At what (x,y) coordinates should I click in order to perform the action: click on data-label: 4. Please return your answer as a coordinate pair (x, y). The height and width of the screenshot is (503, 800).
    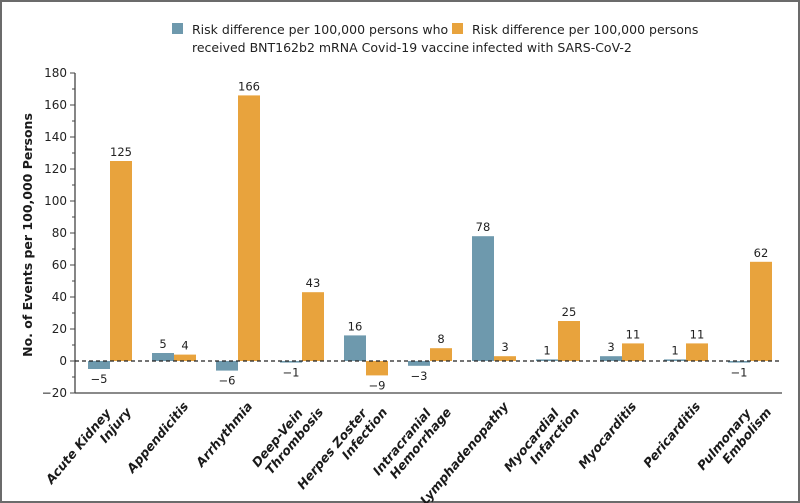
    Looking at the image, I should click on (184, 346).